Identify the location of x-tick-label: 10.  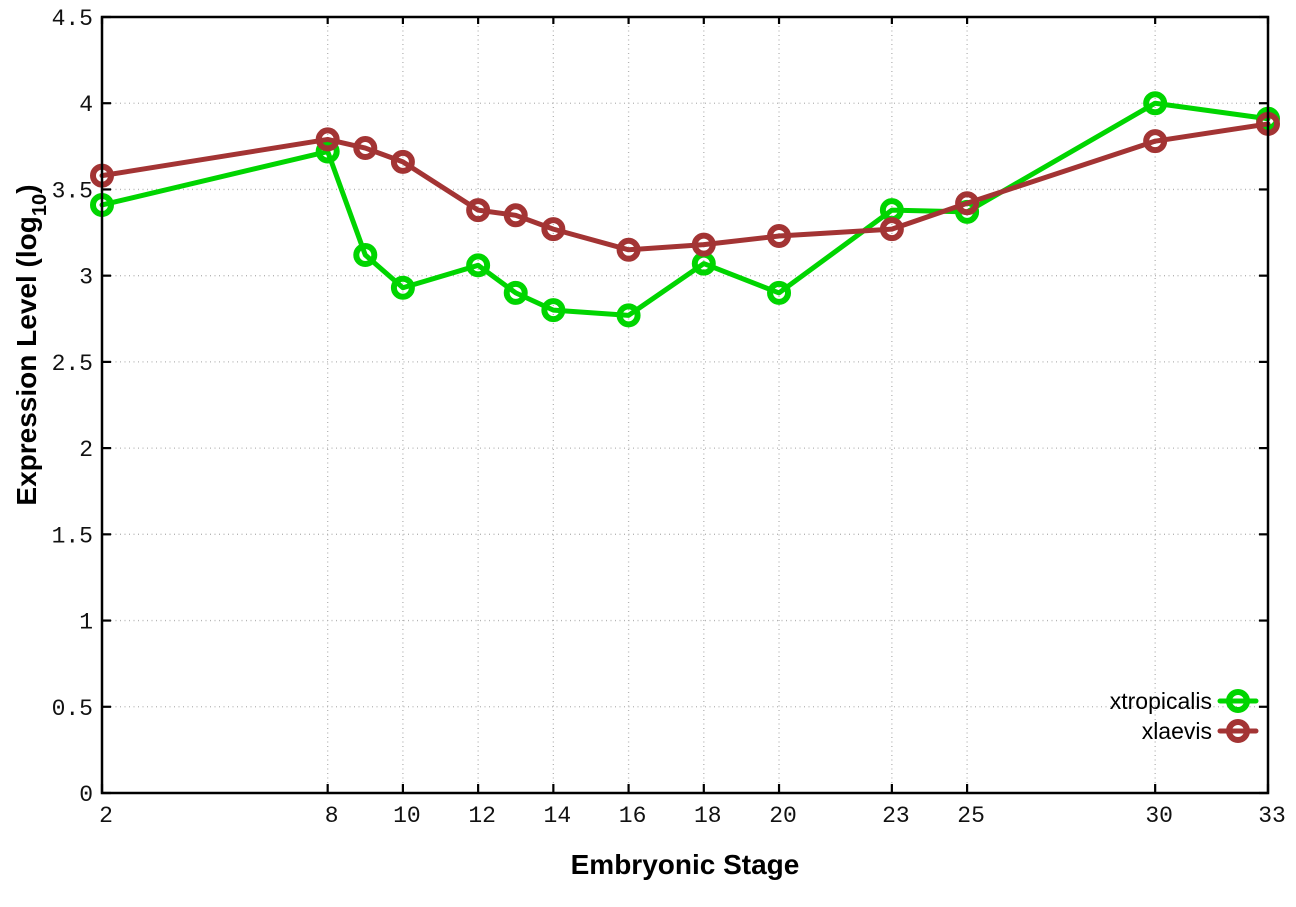
(407, 816).